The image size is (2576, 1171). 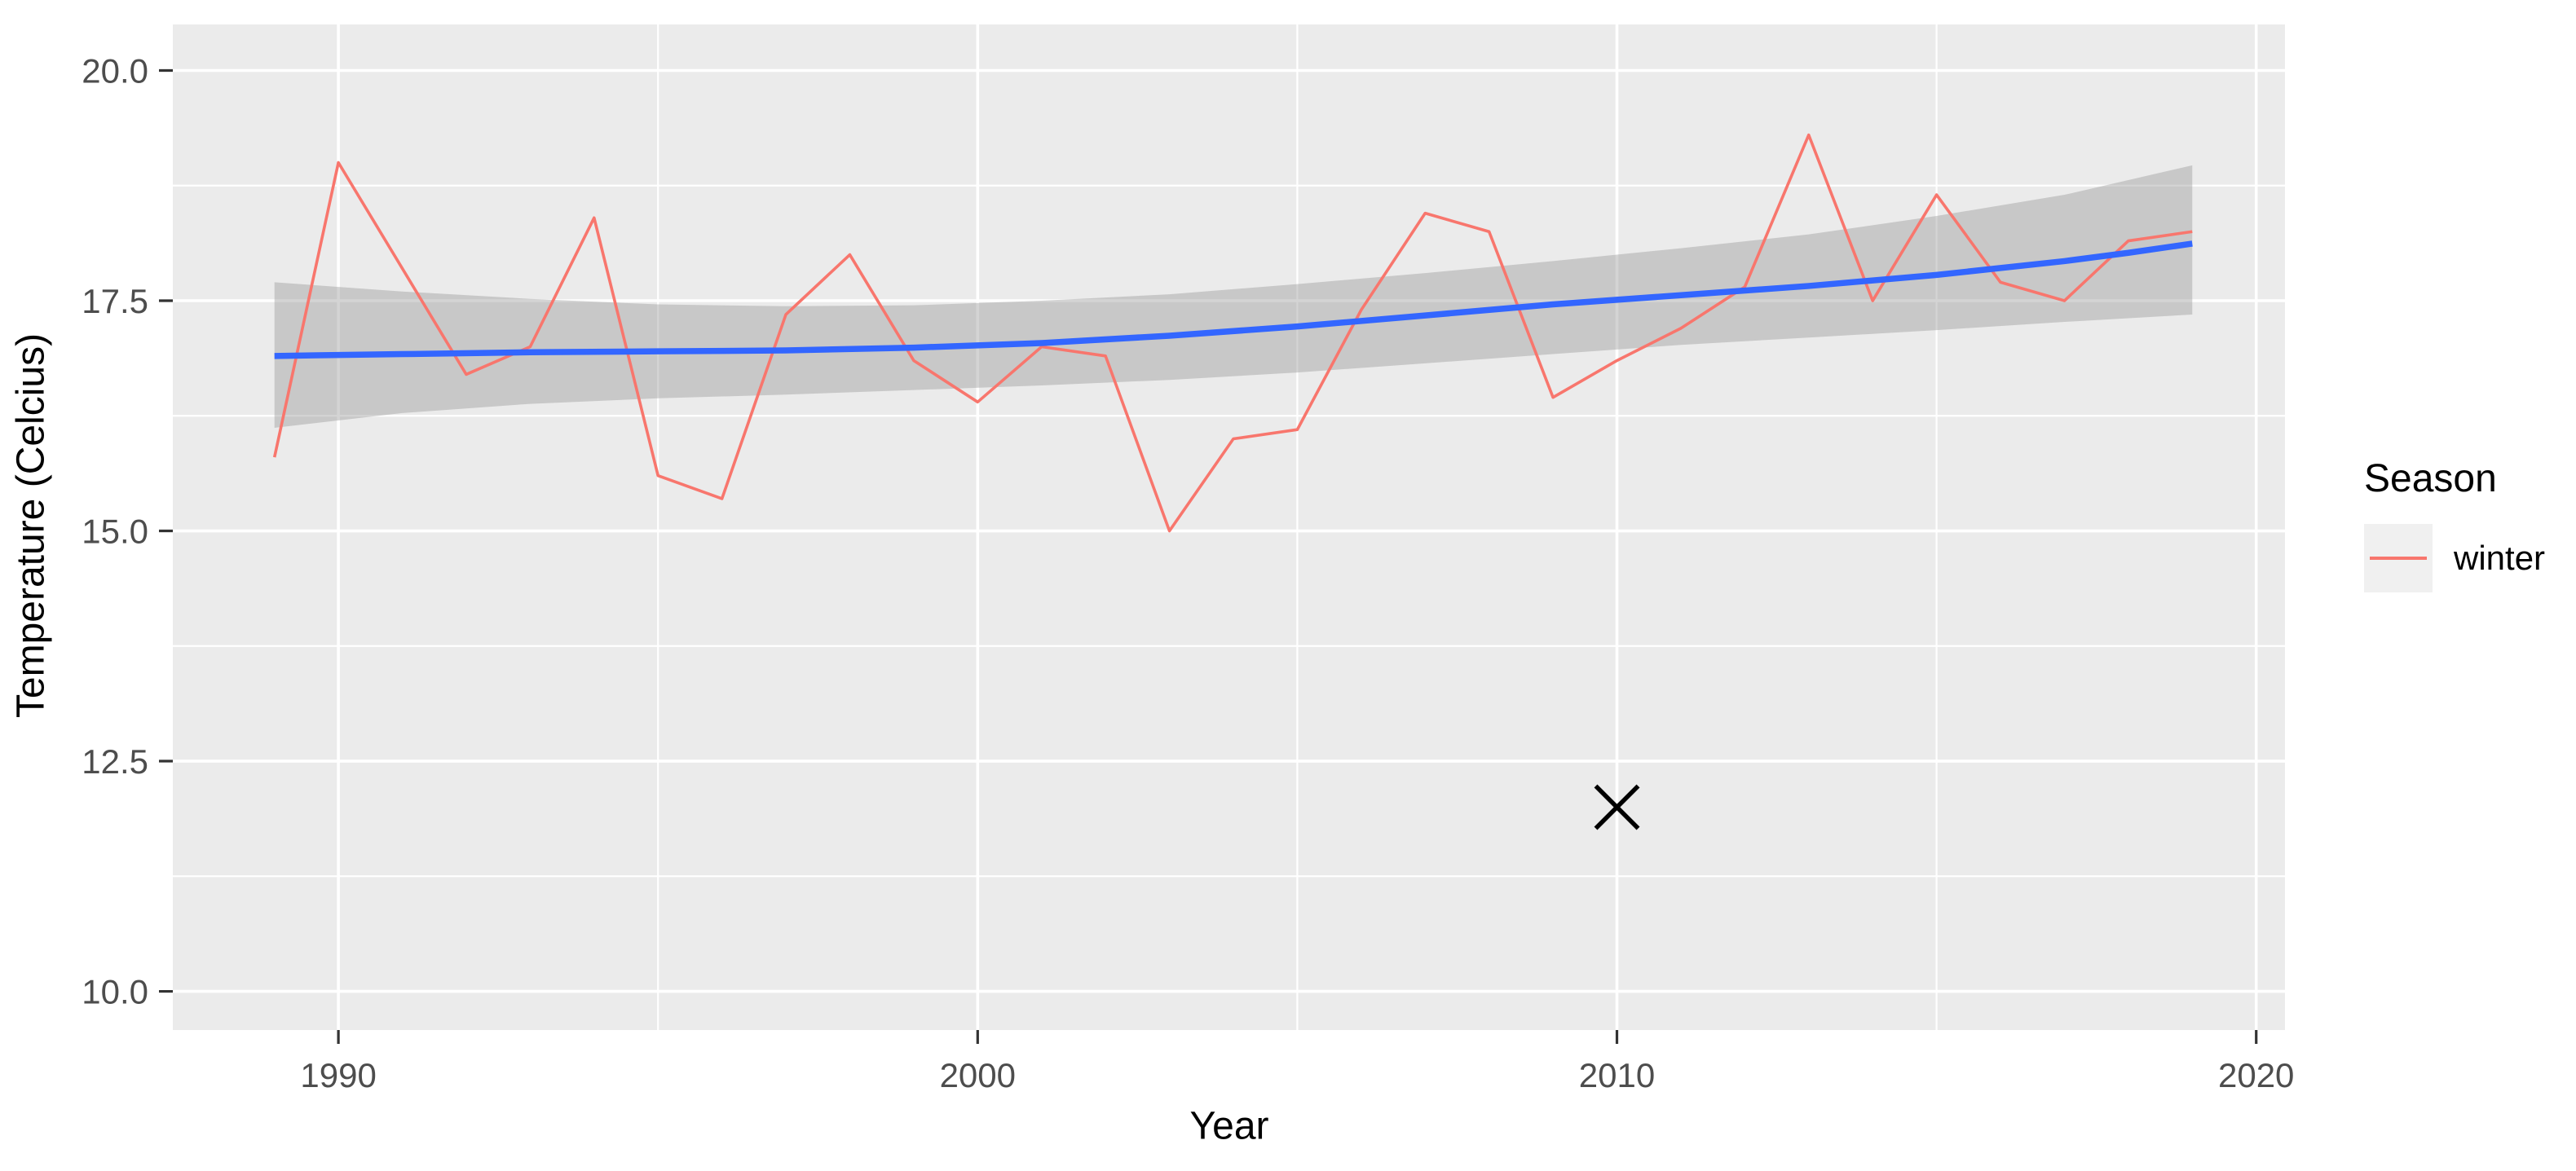 I want to click on x-point-marker, so click(x=1617, y=807).